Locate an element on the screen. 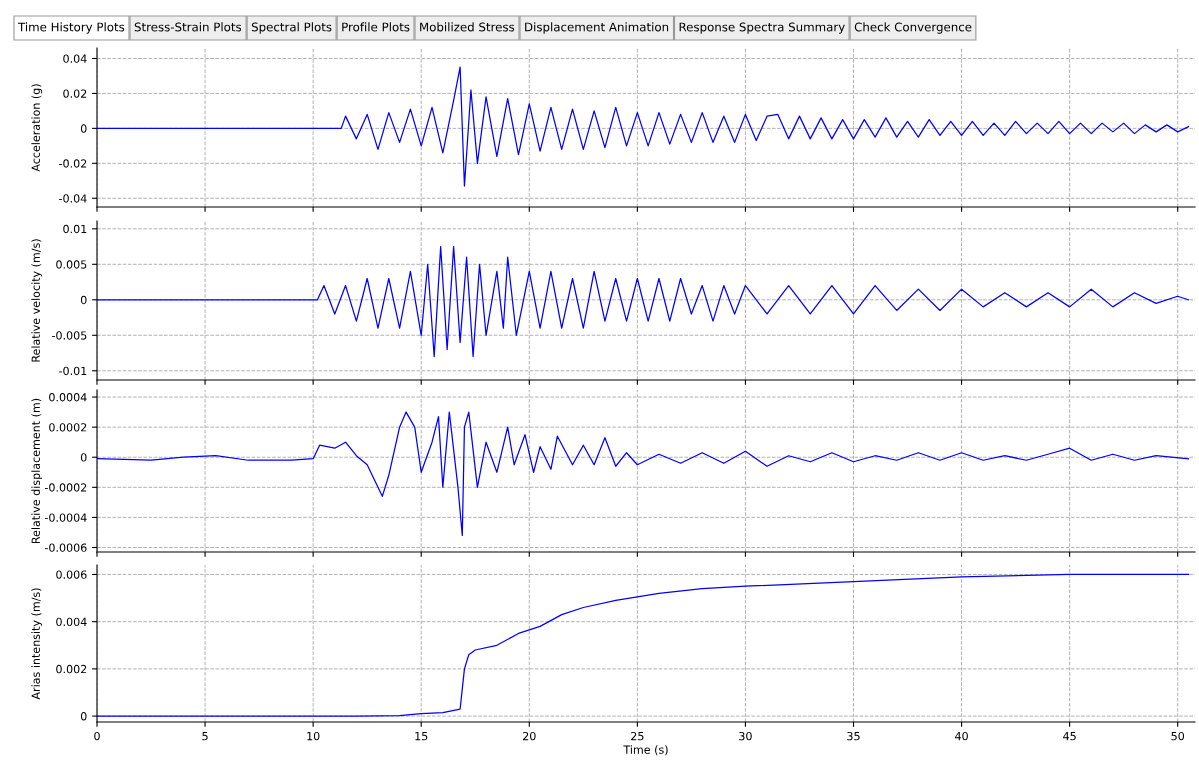 The image size is (1199, 783). text: Time History Plots is located at coordinates (71, 28).